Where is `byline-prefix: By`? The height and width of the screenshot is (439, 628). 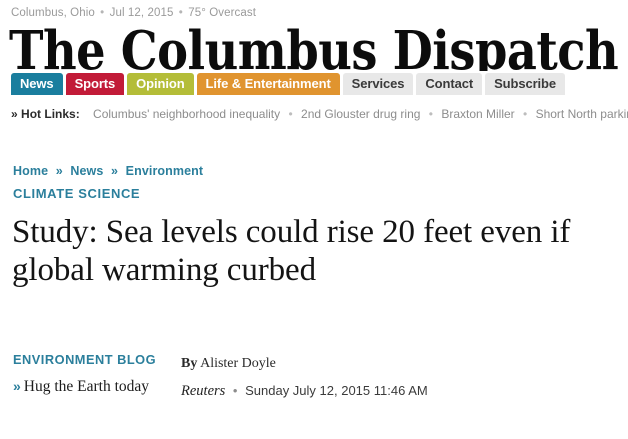
byline-prefix: By is located at coordinates (189, 363).